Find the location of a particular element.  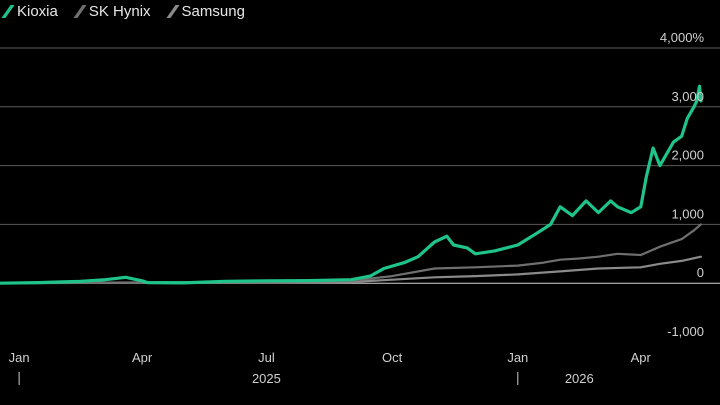

y-tick-label: 2,000 is located at coordinates (687, 155).